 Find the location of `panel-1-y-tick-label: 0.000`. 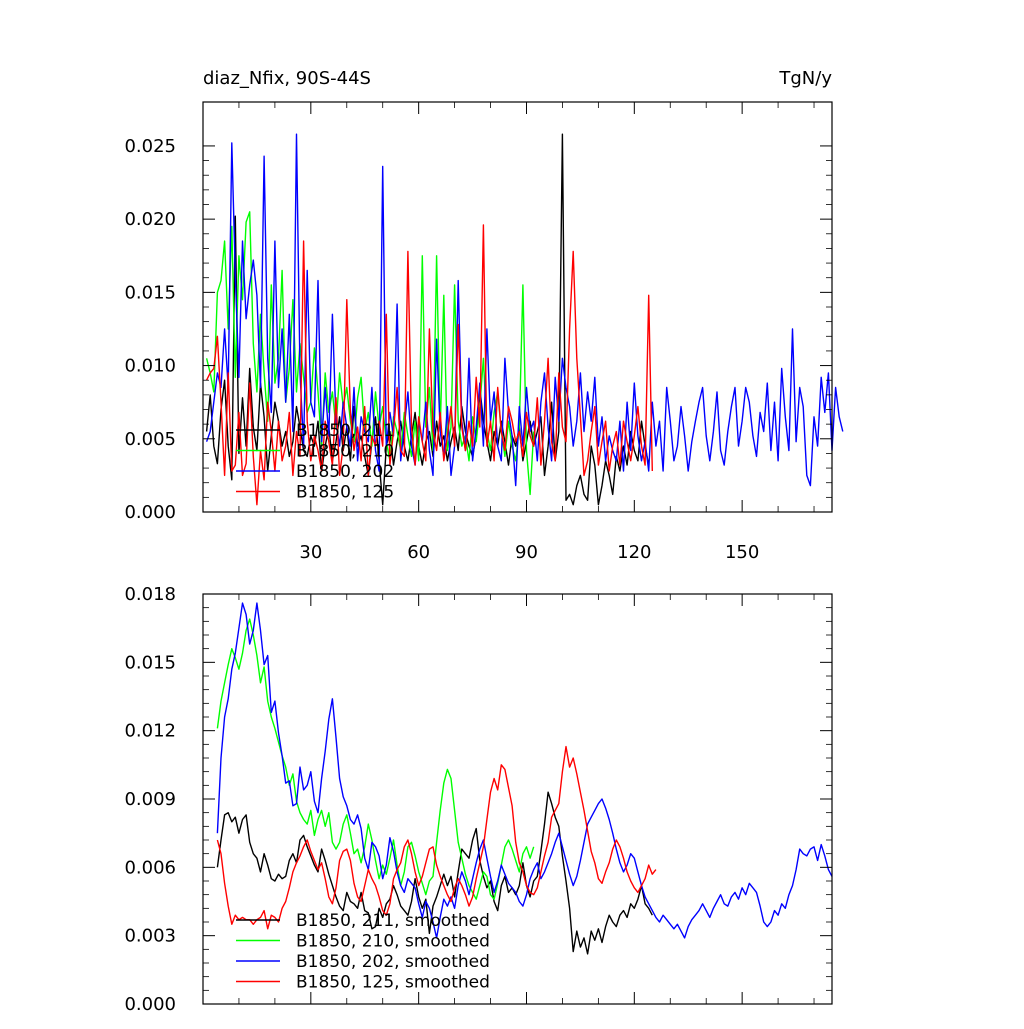

panel-1-y-tick-label: 0.000 is located at coordinates (150, 512).